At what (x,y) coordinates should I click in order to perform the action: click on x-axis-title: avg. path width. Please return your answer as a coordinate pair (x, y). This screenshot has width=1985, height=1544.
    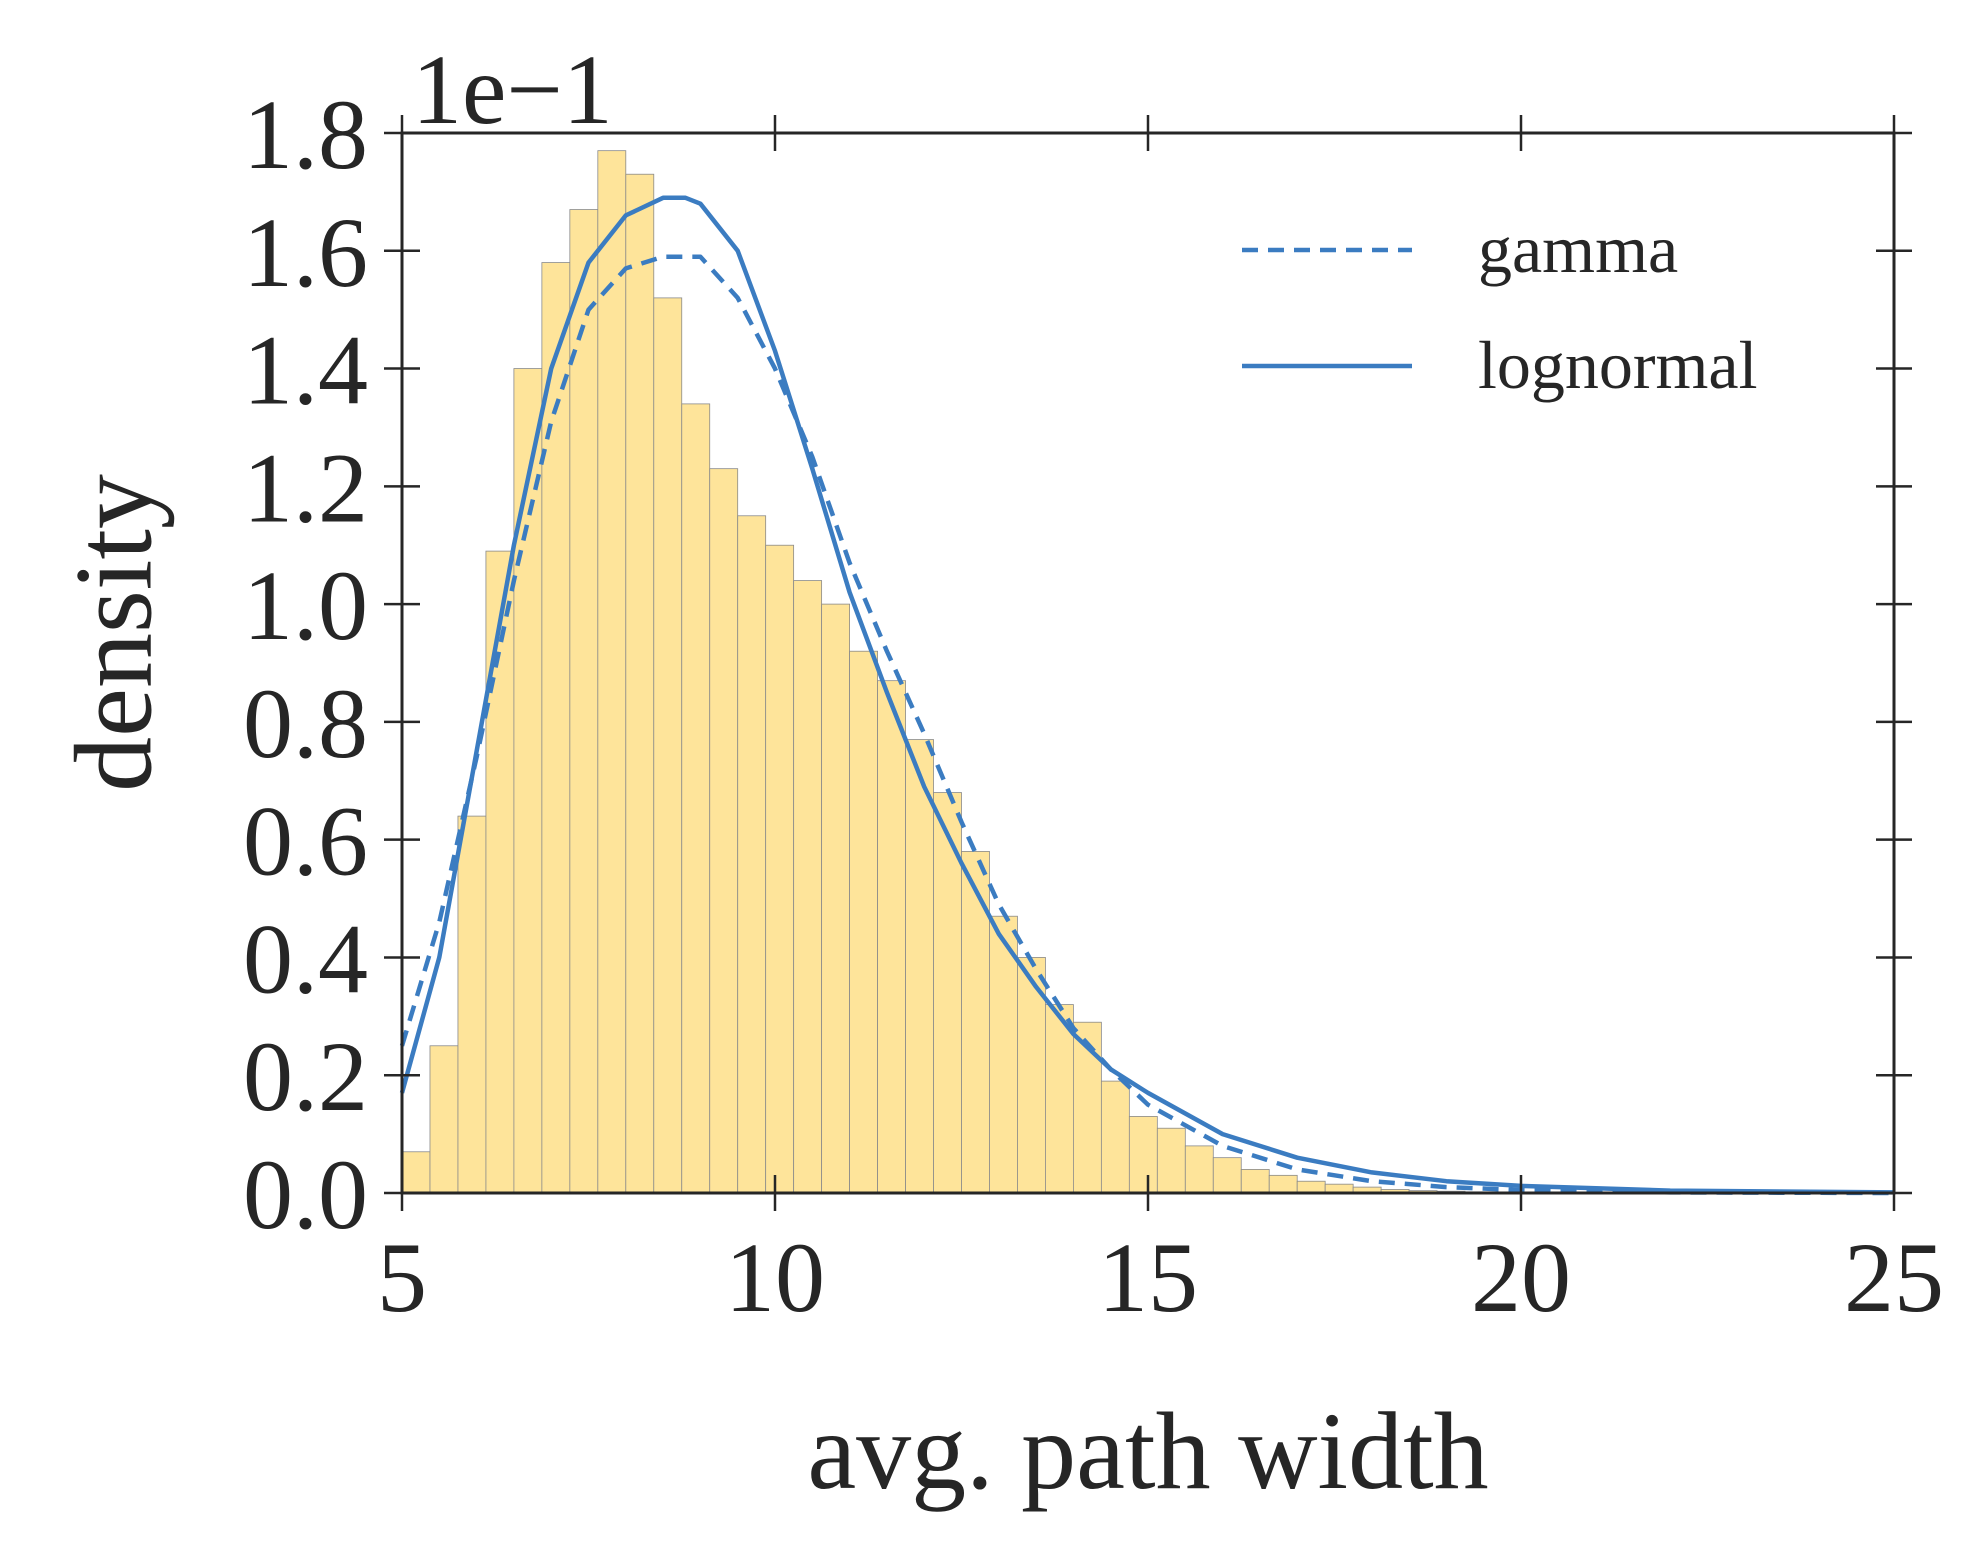
    Looking at the image, I should click on (1147, 1451).